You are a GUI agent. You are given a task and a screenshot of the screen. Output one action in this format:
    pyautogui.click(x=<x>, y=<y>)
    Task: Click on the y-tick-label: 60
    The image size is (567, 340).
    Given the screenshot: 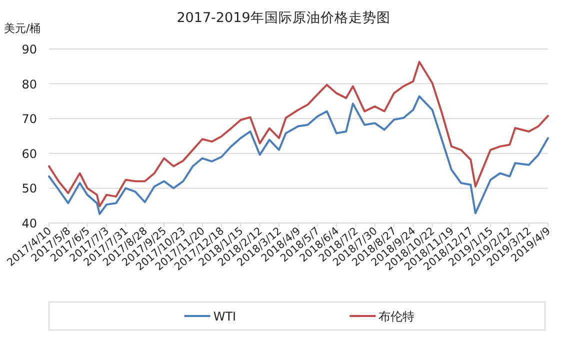 What is the action you would take?
    pyautogui.click(x=29, y=153)
    